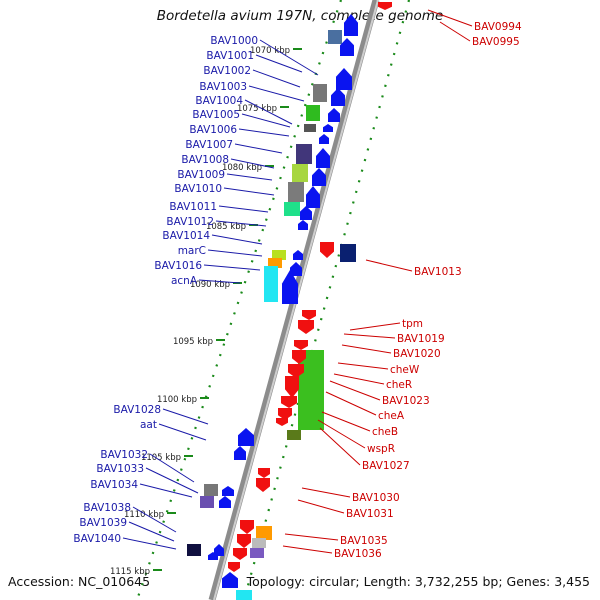 The image size is (600, 600). Describe the element at coordinates (405, 370) in the screenshot. I see `reverse-gene-label: cheW` at that location.